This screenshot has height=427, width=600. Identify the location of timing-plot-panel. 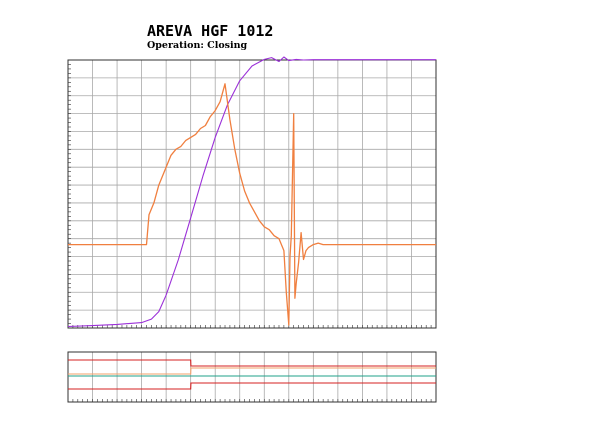
(252, 377).